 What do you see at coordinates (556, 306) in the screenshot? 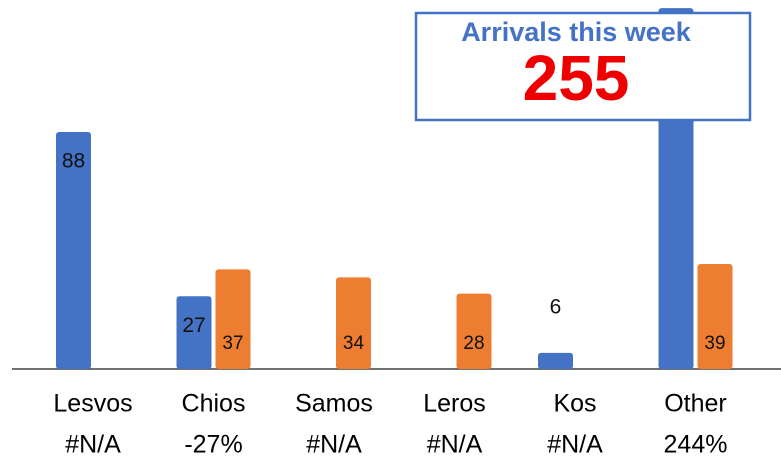
I see `data-label: 6` at bounding box center [556, 306].